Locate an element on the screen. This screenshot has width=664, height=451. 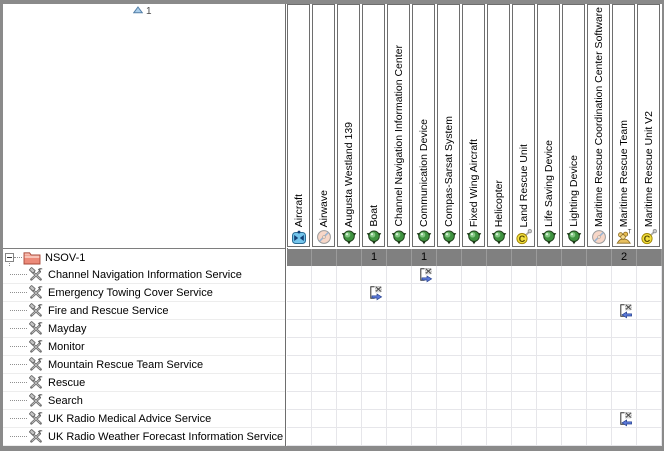
tree-row-mayday: Mayday is located at coordinates (144, 329).